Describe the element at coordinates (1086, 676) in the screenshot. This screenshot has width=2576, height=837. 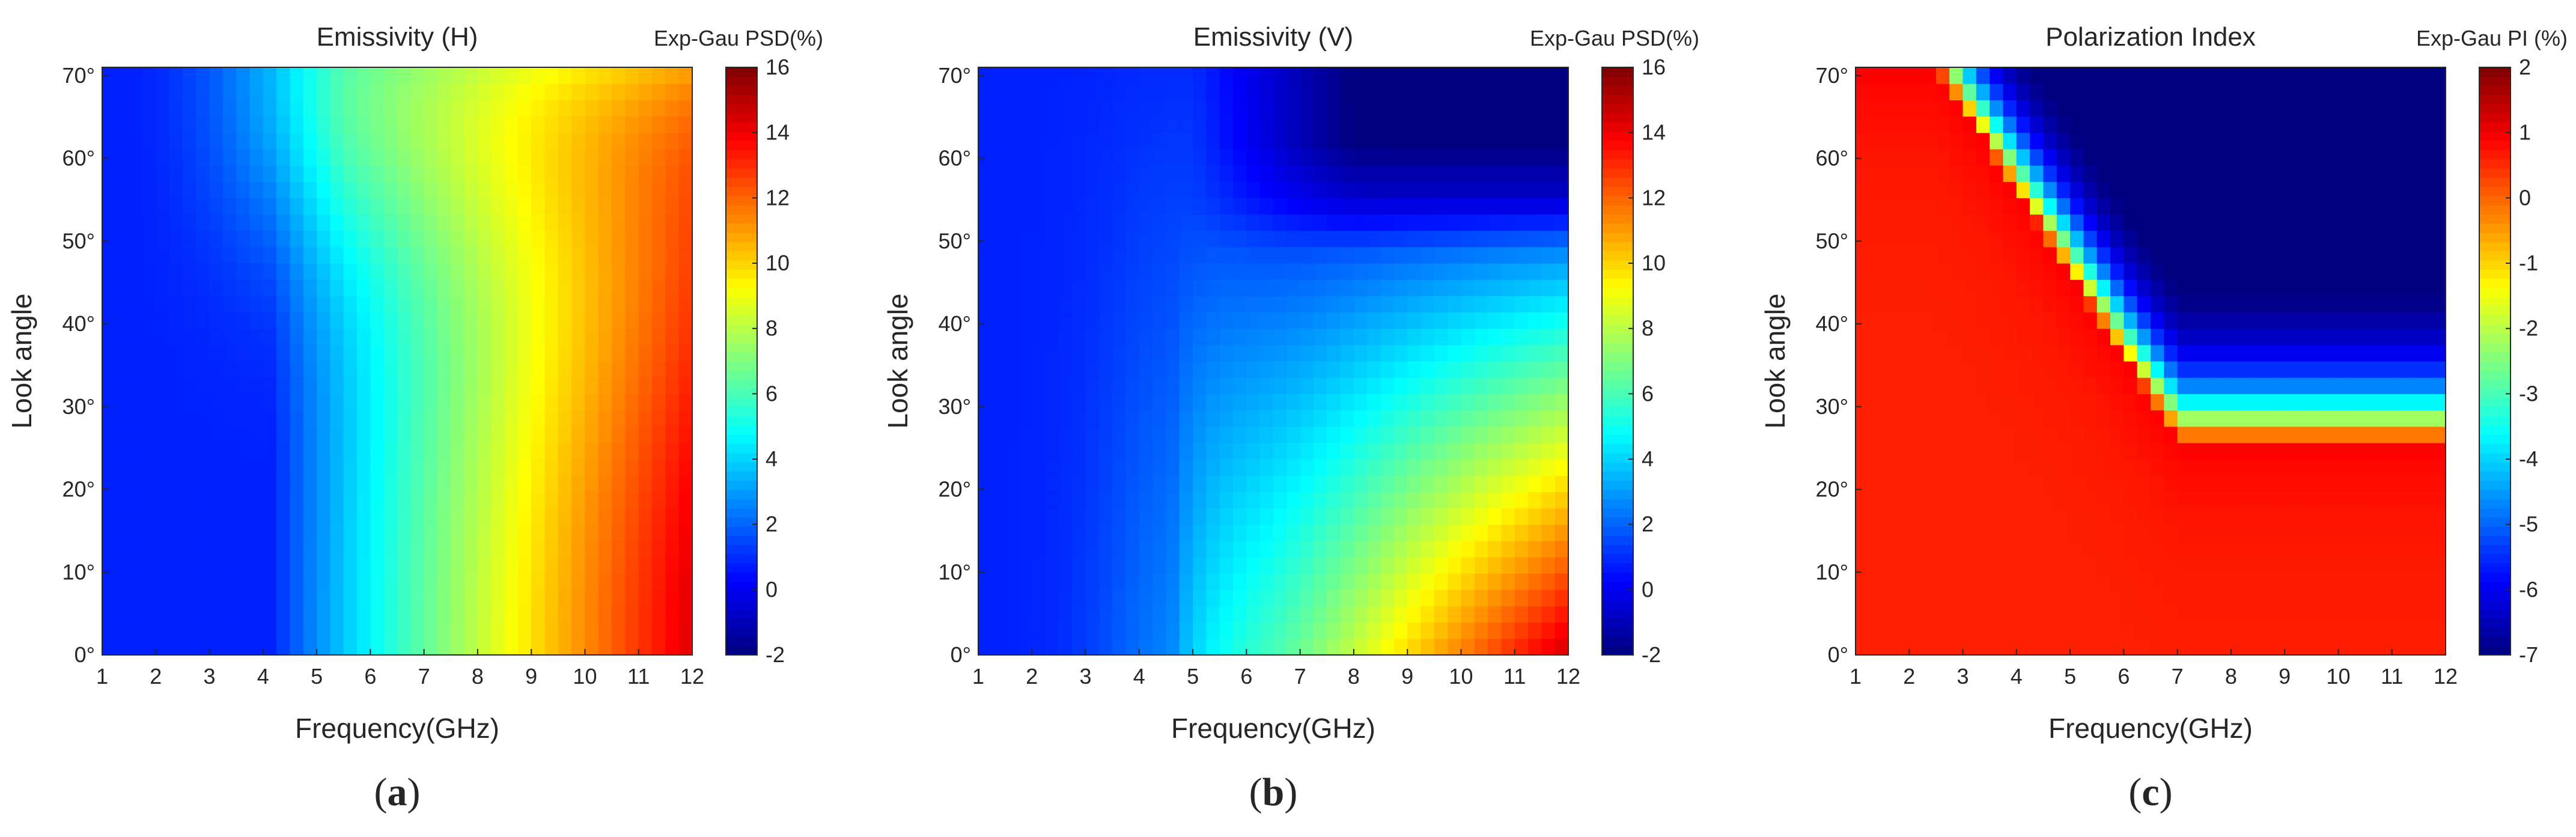
I see `x-tick-label: 3` at that location.